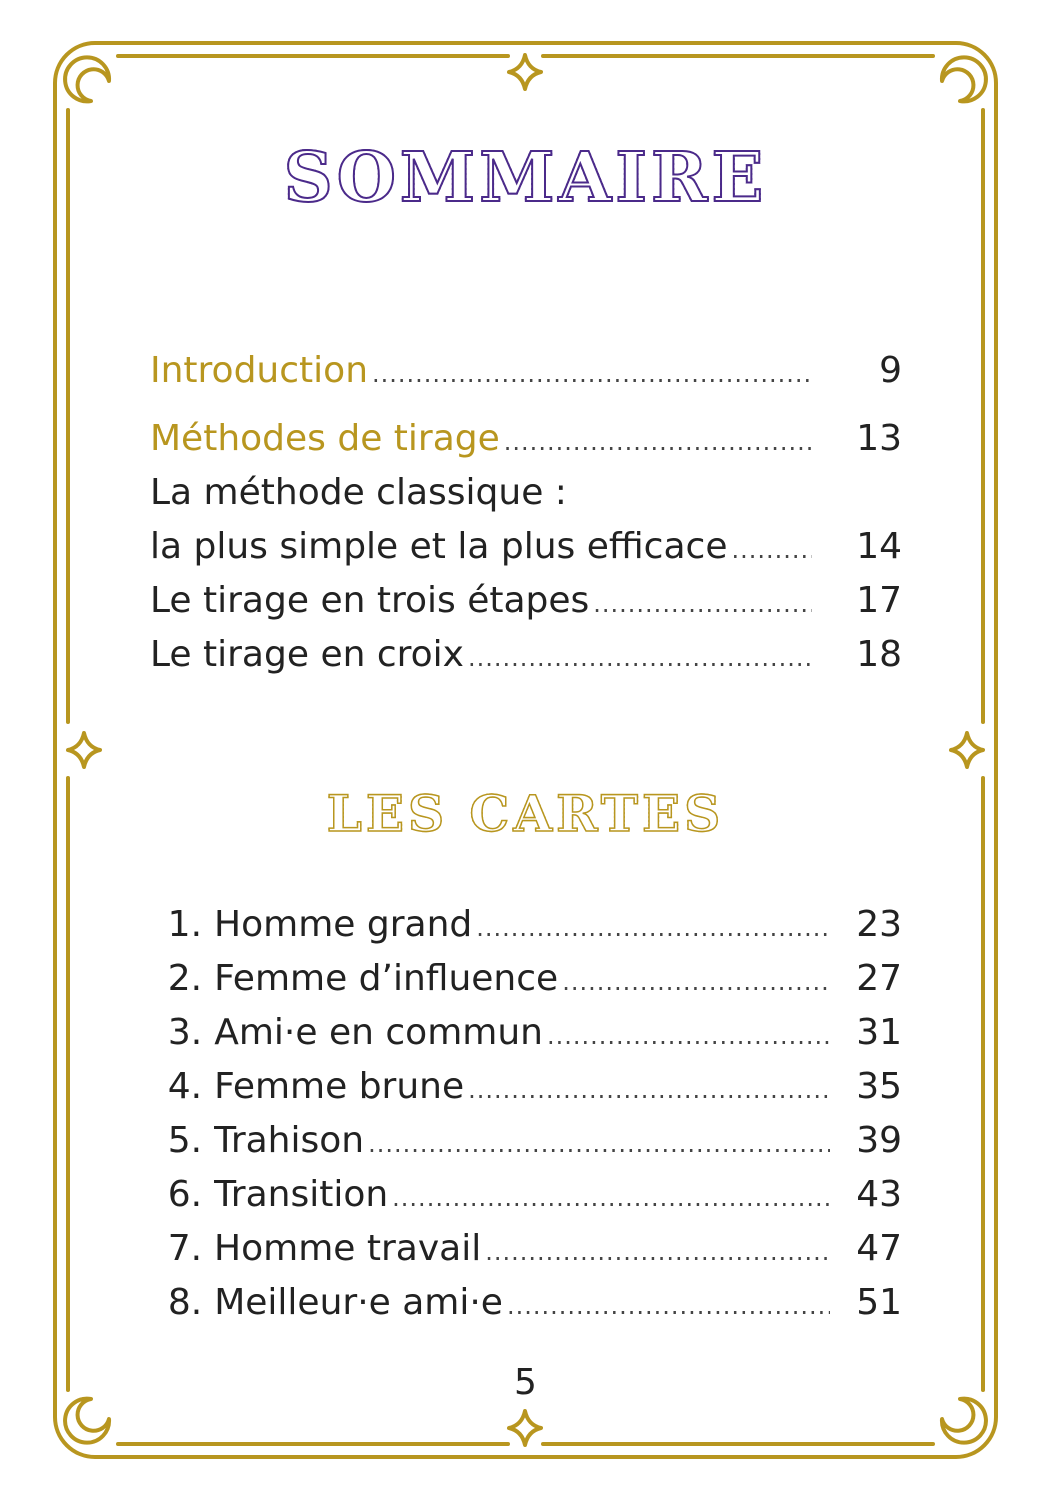 This screenshot has height=1500, width=1051. What do you see at coordinates (348, 1248) in the screenshot?
I see `entry-label: Homme travail` at bounding box center [348, 1248].